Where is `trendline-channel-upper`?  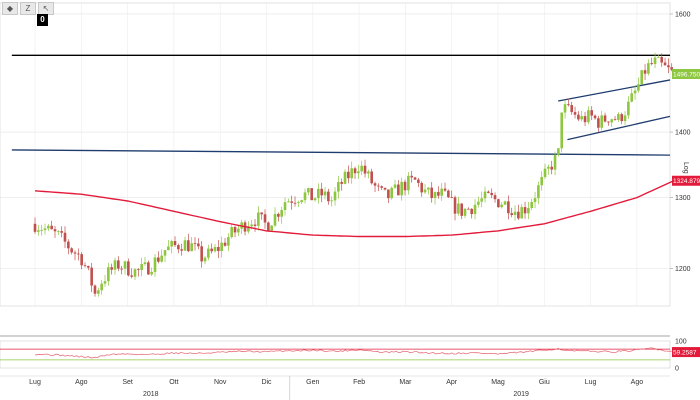 trendline-channel-upper is located at coordinates (614, 90).